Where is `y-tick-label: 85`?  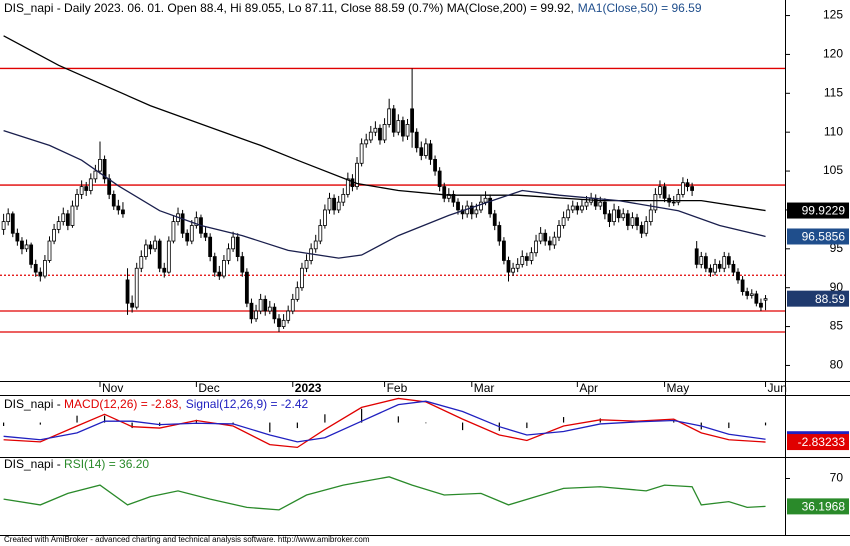
y-tick-label: 85 is located at coordinates (837, 326).